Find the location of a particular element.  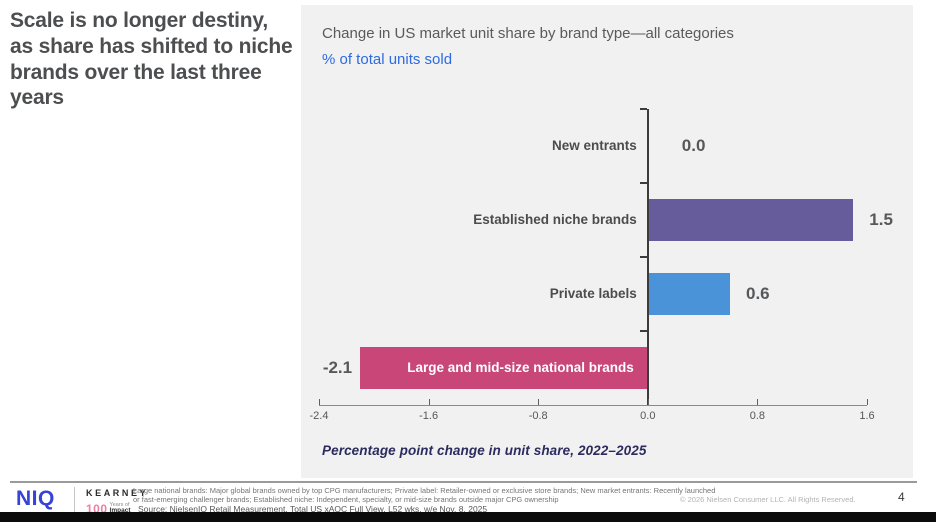

category-label: Established niche brands is located at coordinates (555, 219).